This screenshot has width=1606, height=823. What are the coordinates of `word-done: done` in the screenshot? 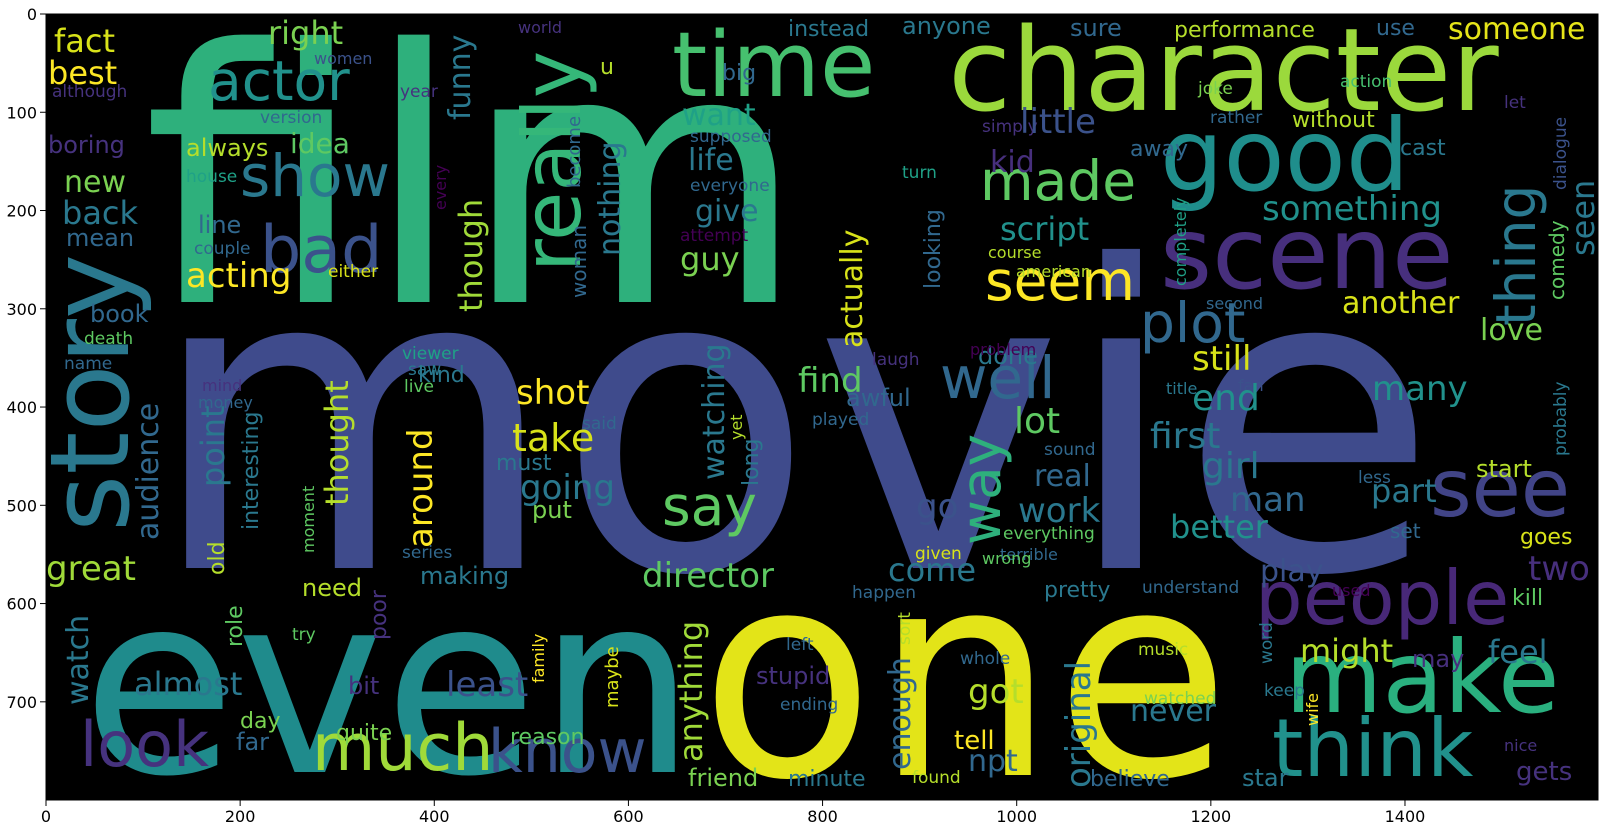 It's located at (1008, 356).